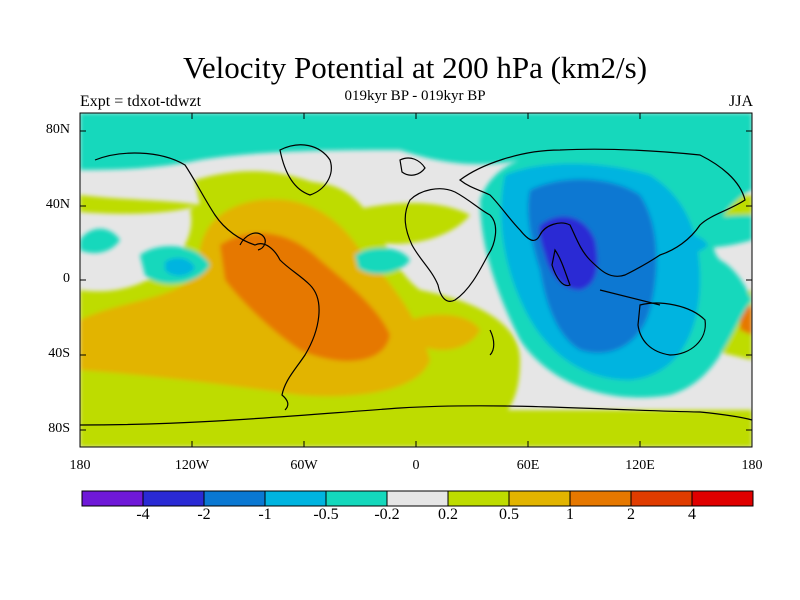  What do you see at coordinates (192, 465) in the screenshot?
I see `lon-label-120w: 120W` at bounding box center [192, 465].